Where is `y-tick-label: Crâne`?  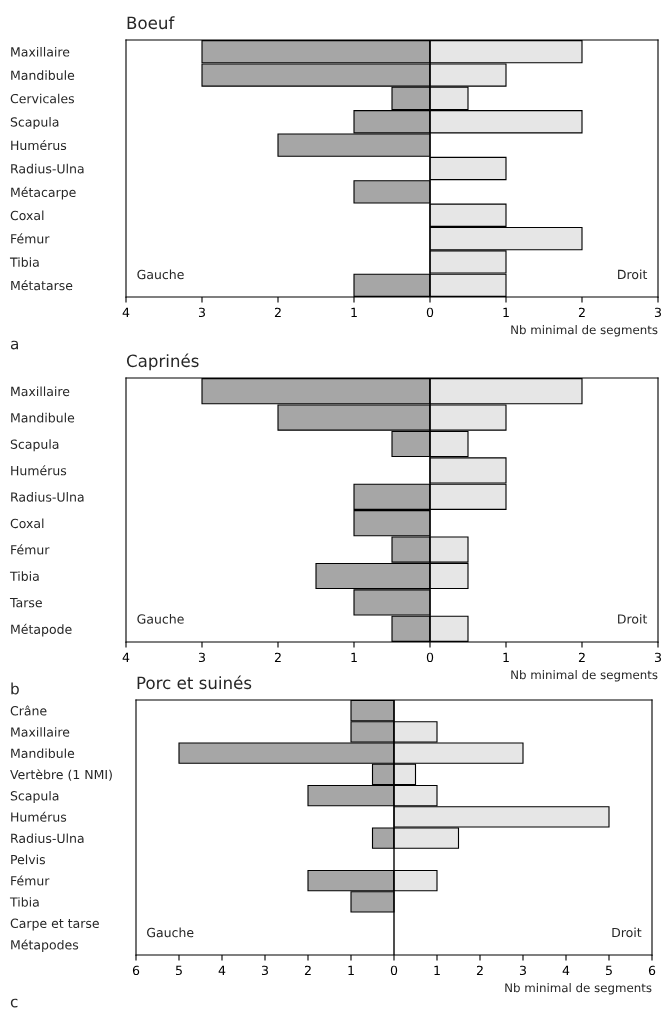 y-tick-label: Crâne is located at coordinates (28, 710).